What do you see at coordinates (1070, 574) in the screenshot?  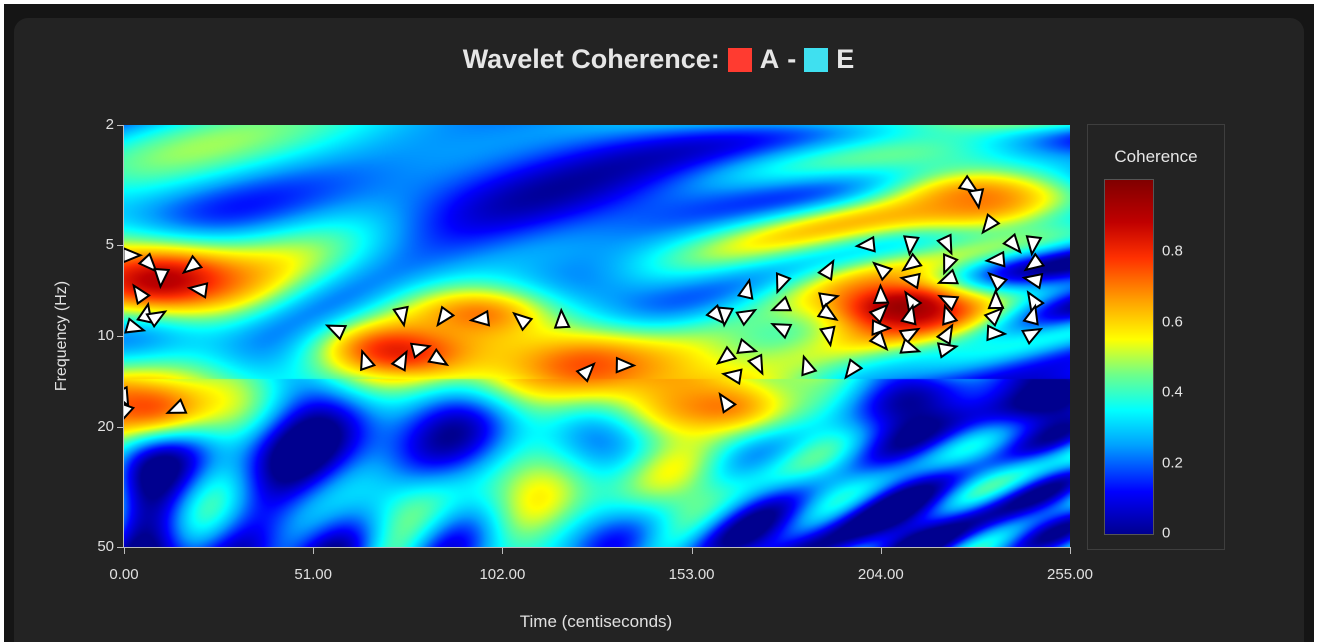 I see `x-tick-label: 255.00` at bounding box center [1070, 574].